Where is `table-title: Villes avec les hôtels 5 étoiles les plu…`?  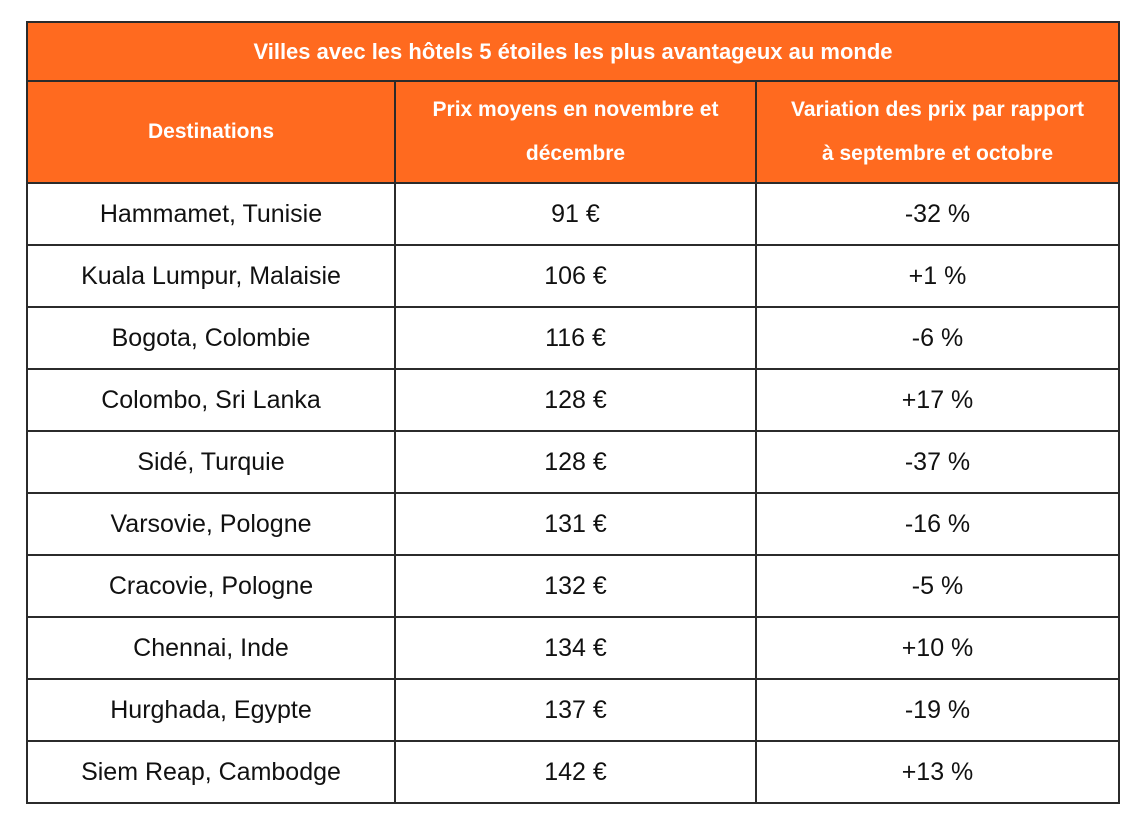
table-title: Villes avec les hôtels 5 étoiles les plu… is located at coordinates (573, 51).